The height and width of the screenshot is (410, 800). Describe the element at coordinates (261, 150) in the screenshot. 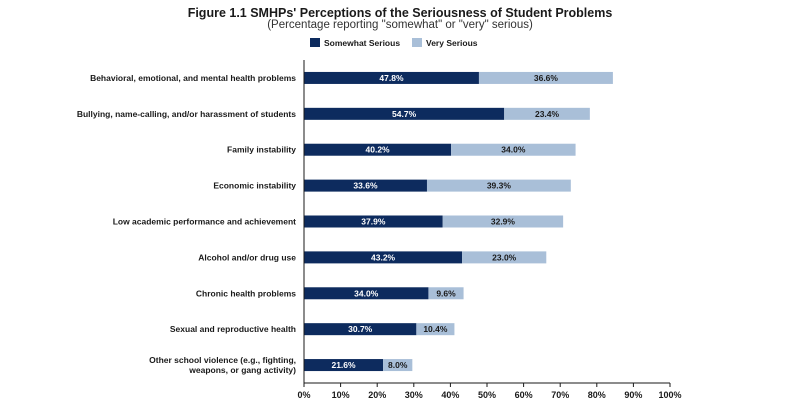

I see `category-label: Family instability` at that location.